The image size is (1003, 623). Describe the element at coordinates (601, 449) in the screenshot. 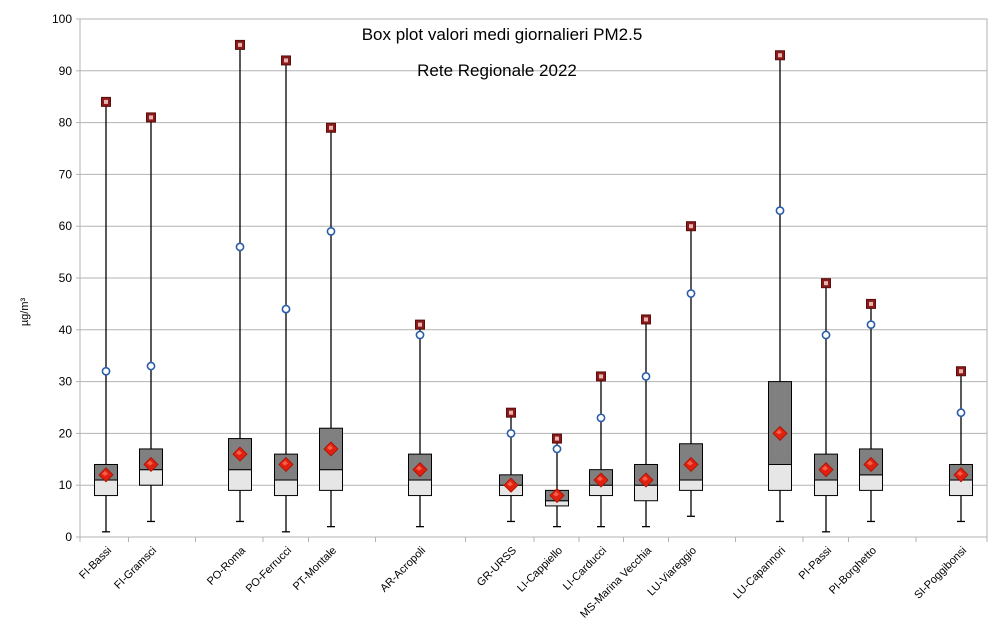

I see `box-li-carducci` at that location.